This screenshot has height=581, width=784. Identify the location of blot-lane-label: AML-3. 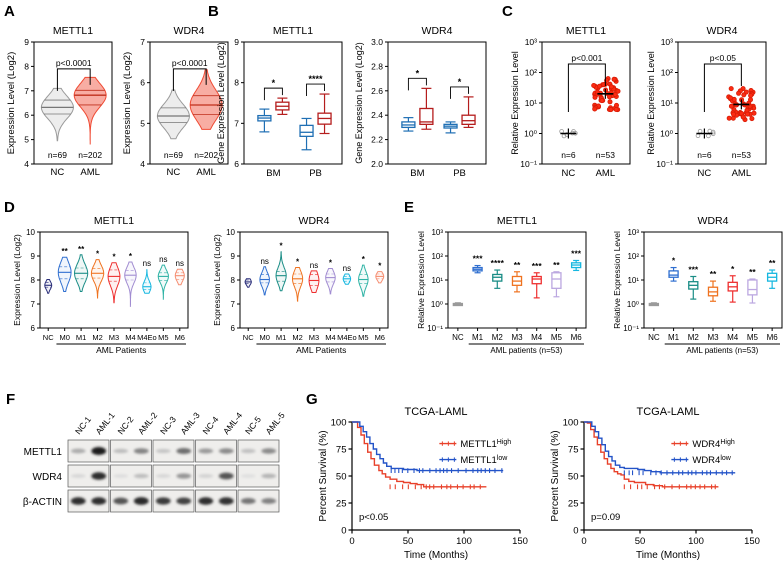
(189, 423).